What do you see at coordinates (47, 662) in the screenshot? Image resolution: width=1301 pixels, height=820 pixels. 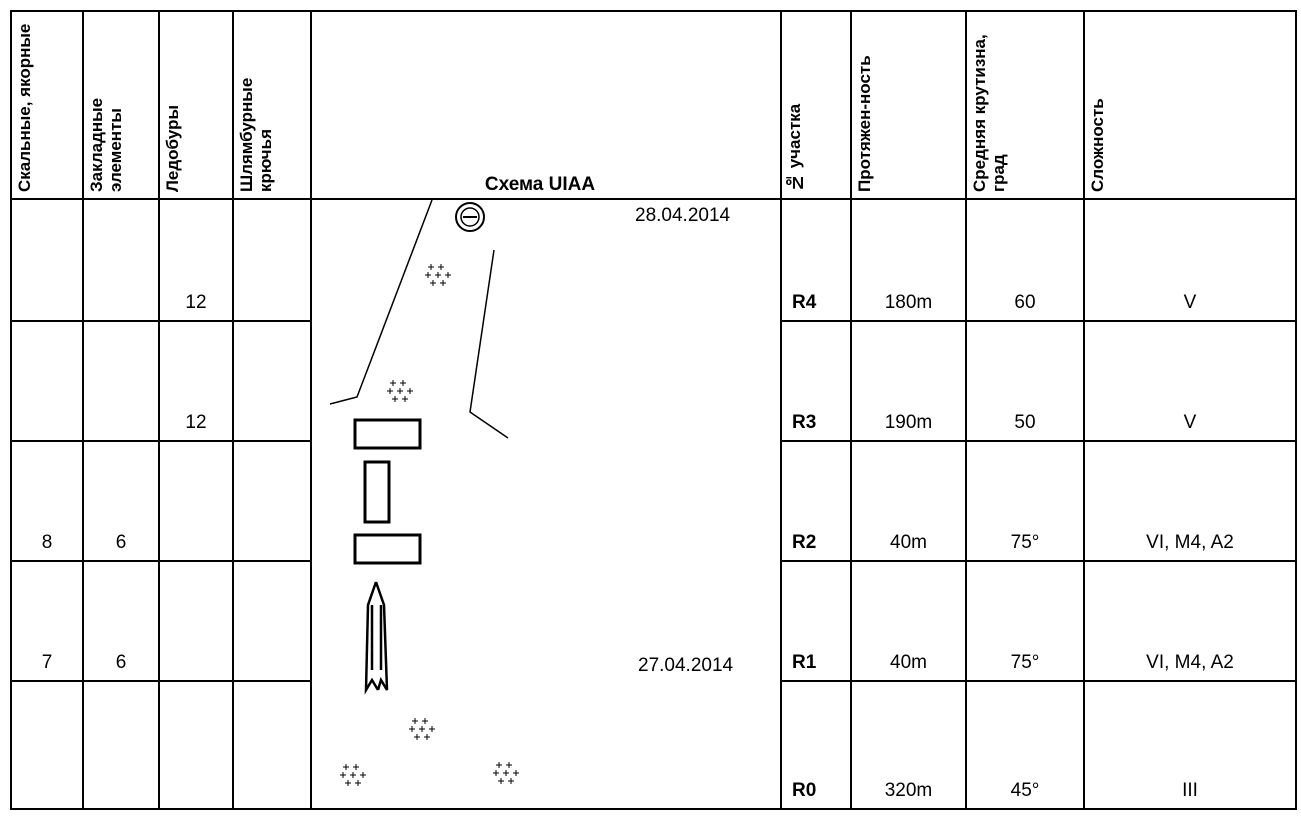 I see `table-cell: 7` at bounding box center [47, 662].